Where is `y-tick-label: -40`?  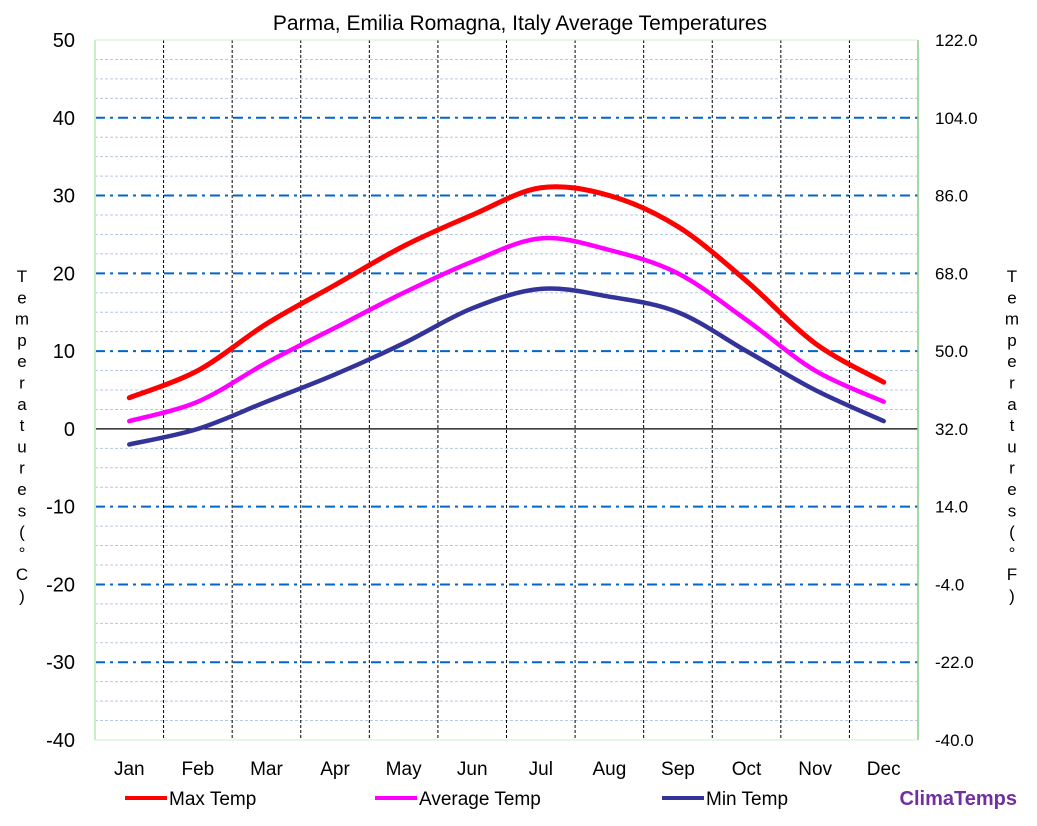
y-tick-label: -40 is located at coordinates (60, 741).